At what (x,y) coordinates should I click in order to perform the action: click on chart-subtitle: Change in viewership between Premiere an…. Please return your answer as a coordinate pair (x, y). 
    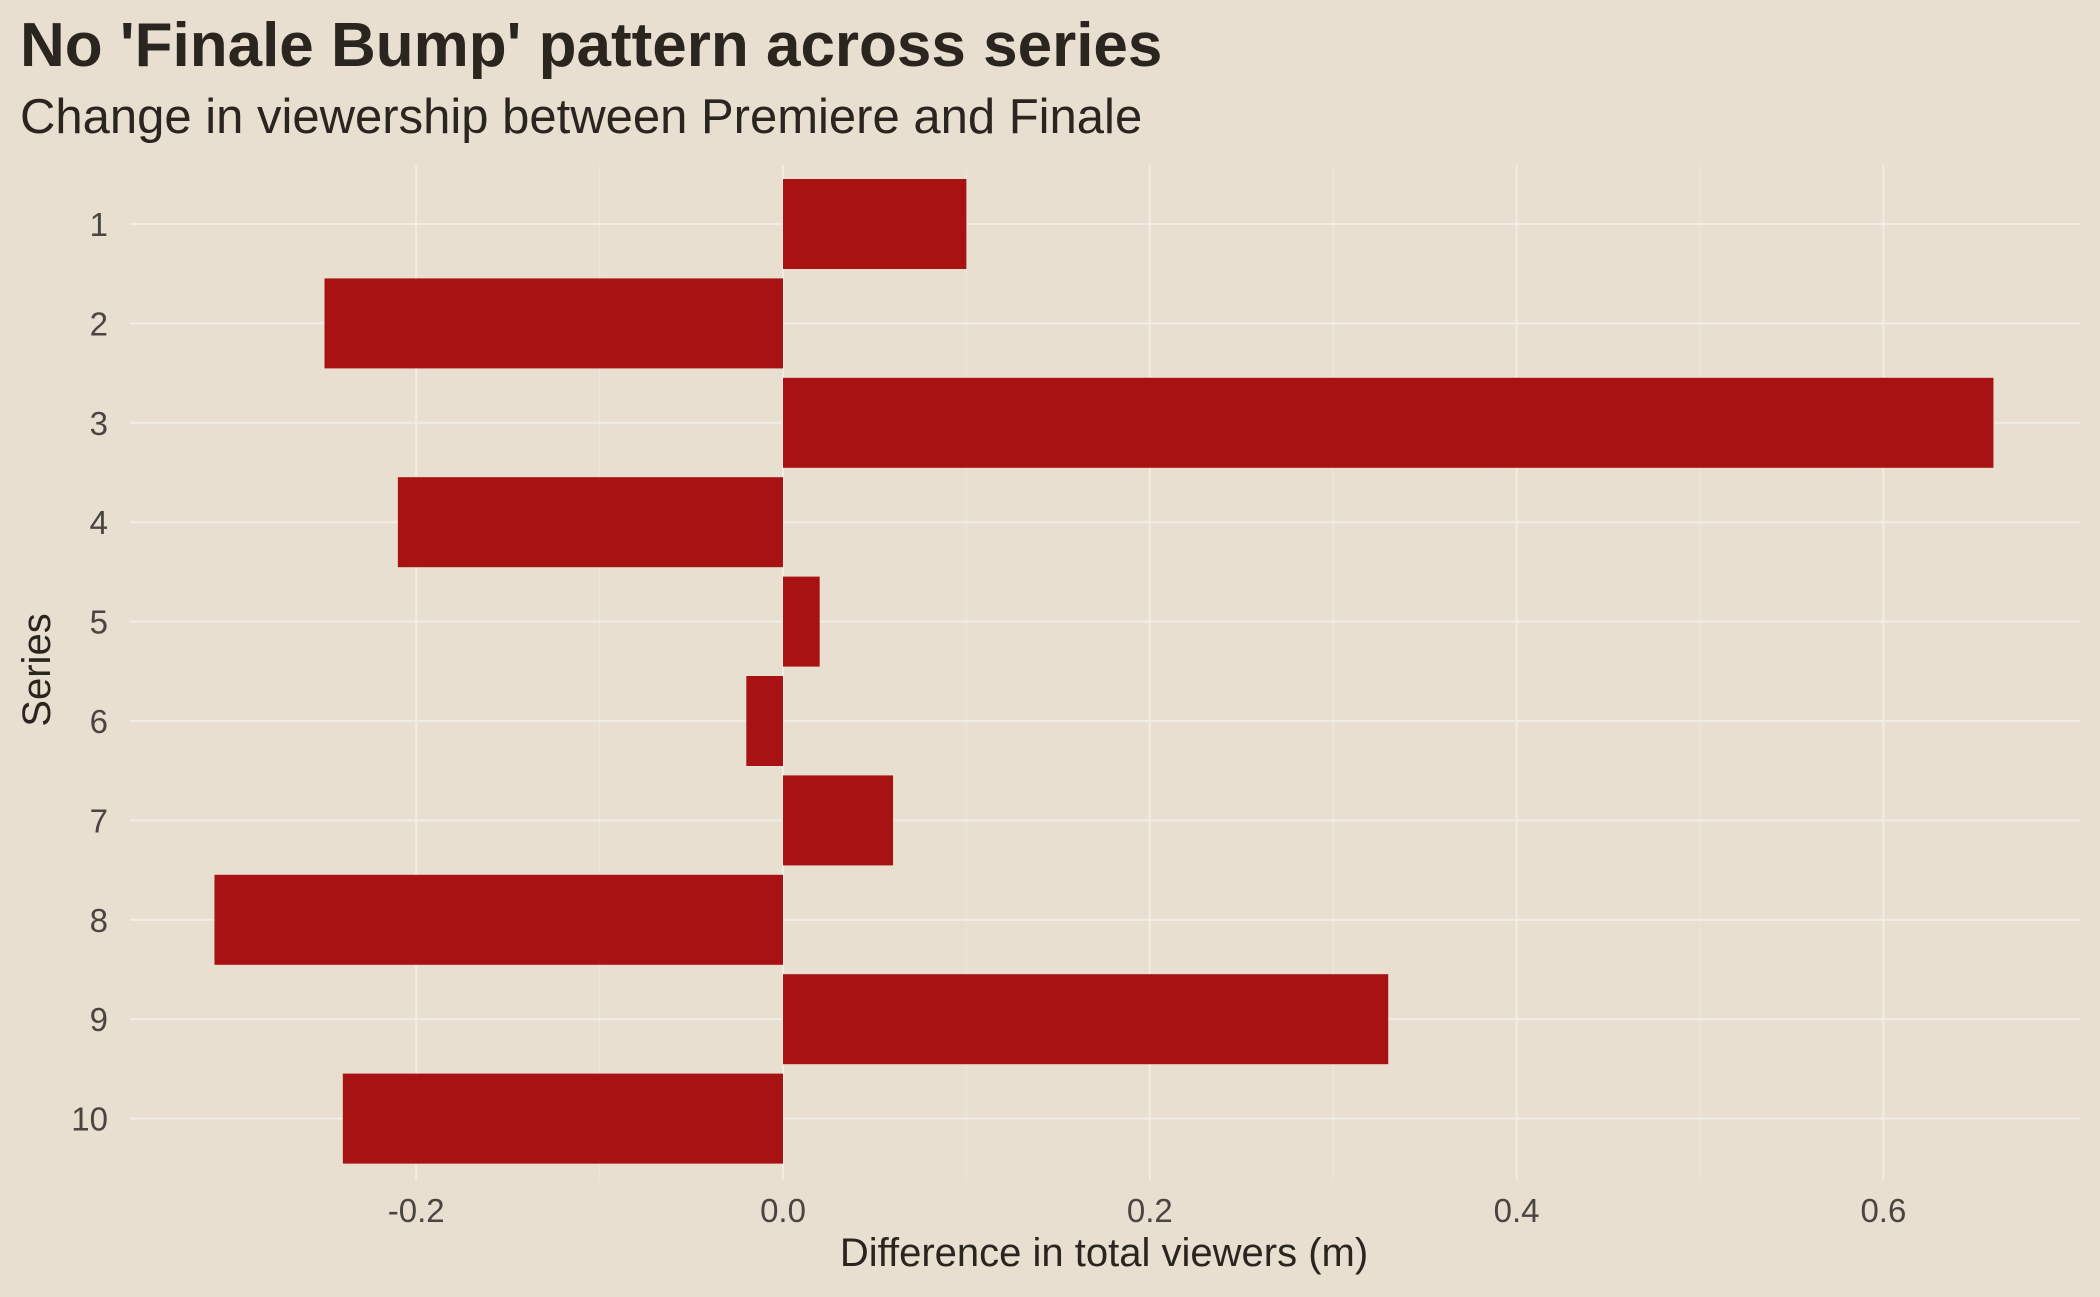
    Looking at the image, I should click on (581, 117).